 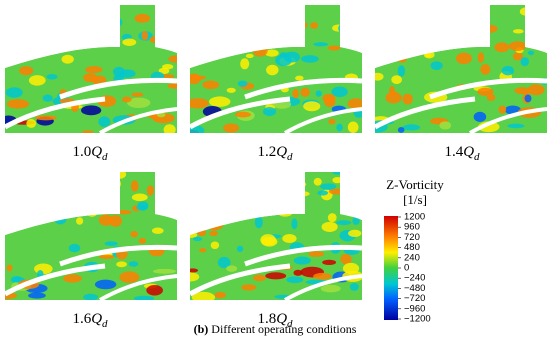 I want to click on colorbar-tick-label: 480, so click(x=412, y=247).